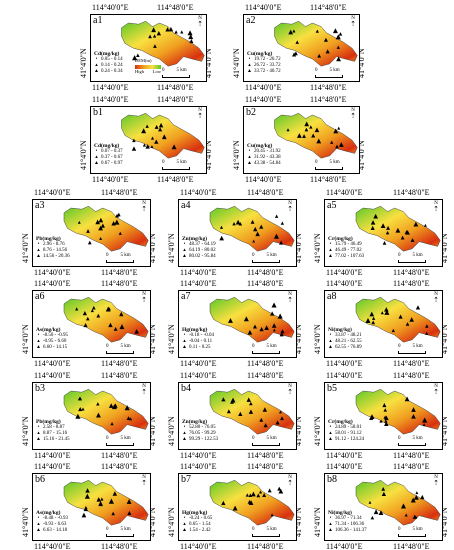 The height and width of the screenshot is (550, 454). I want to click on legend-row: ▴ 0.65 - 1.54, so click(197, 525).